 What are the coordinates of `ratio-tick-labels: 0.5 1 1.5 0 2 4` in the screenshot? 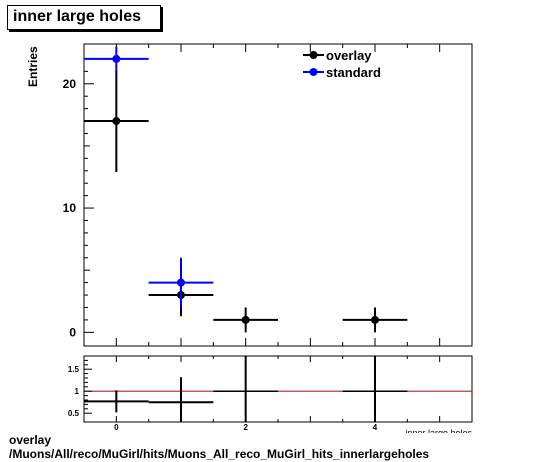 It's located at (223, 398).